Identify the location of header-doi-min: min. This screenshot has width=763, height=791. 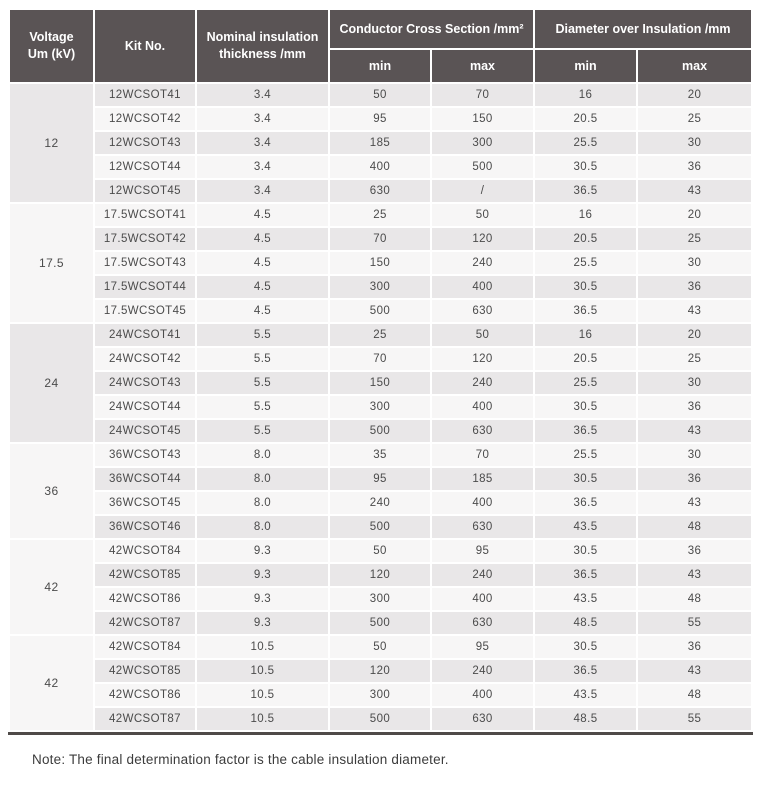
(586, 66).